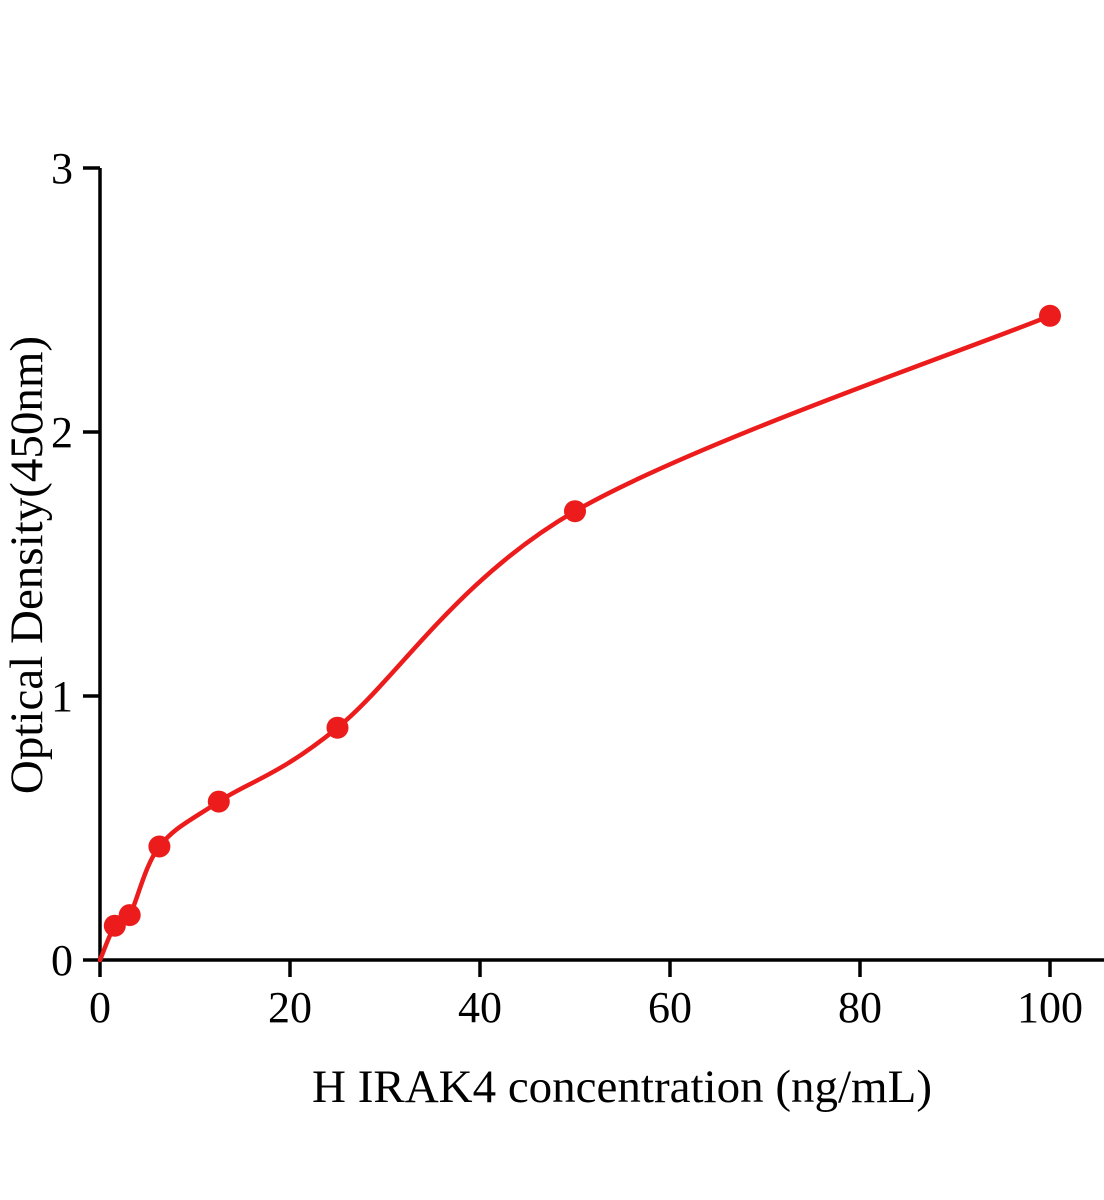 The height and width of the screenshot is (1200, 1104). I want to click on x-tick-label: 100, so click(1050, 1007).